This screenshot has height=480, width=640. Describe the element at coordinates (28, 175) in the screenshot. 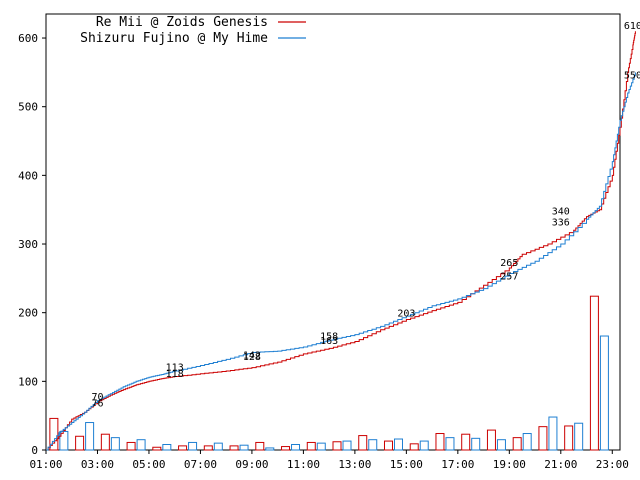

I see `y-tick-label: 400` at that location.